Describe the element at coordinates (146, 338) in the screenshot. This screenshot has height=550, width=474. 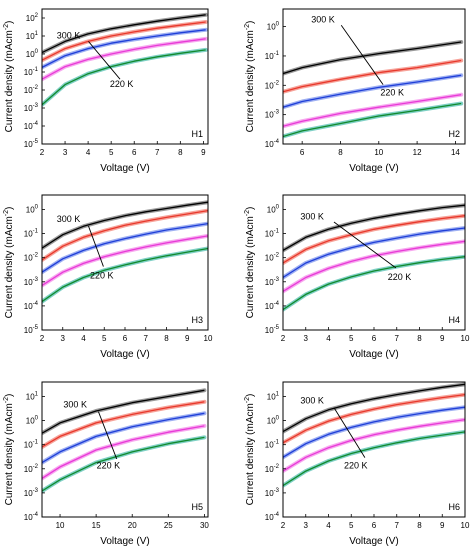
I see `x-tick-label: 7` at that location.